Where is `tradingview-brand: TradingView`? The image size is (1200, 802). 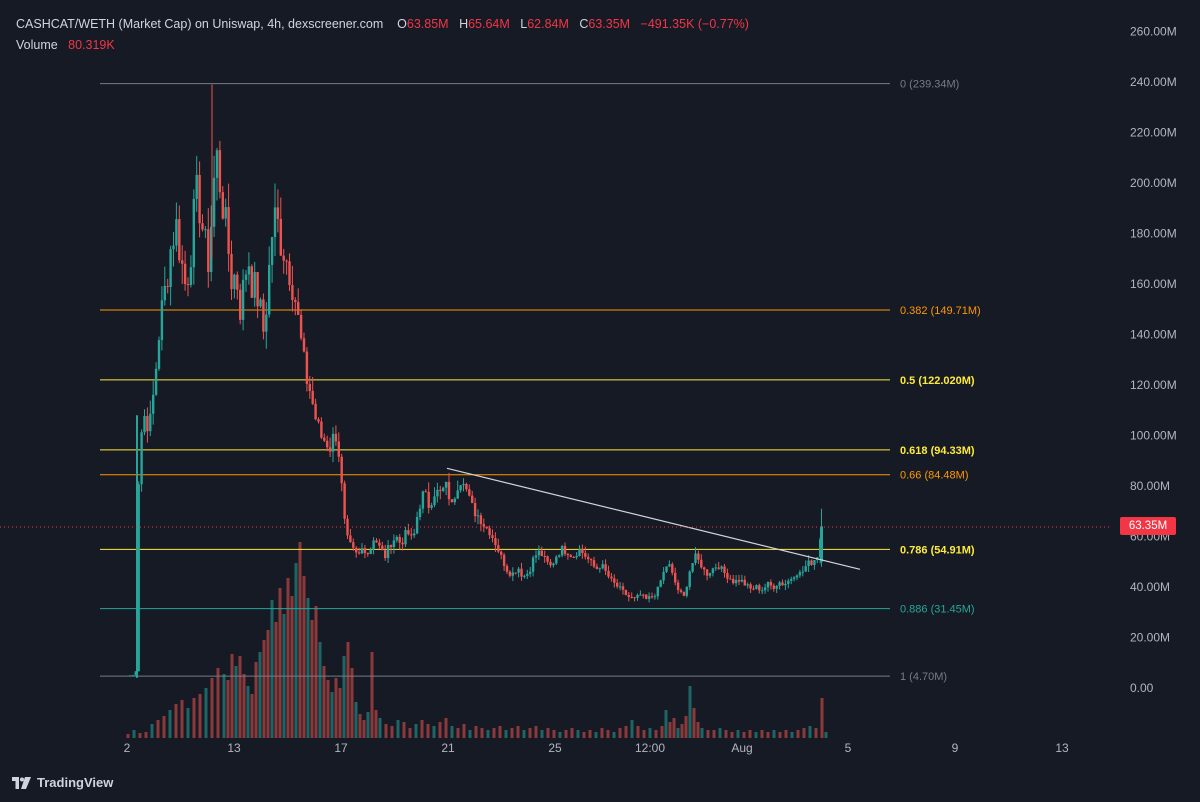
tradingview-brand: TradingView is located at coordinates (62, 782).